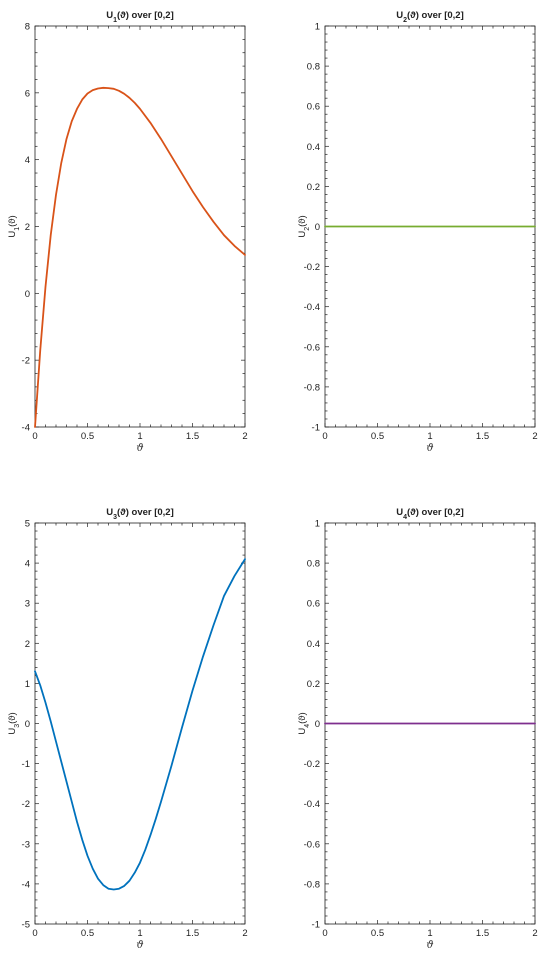 Image resolution: width=550 pixels, height=961 pixels. What do you see at coordinates (324, 436) in the screenshot?
I see `x-tick-label-2: 0` at bounding box center [324, 436].